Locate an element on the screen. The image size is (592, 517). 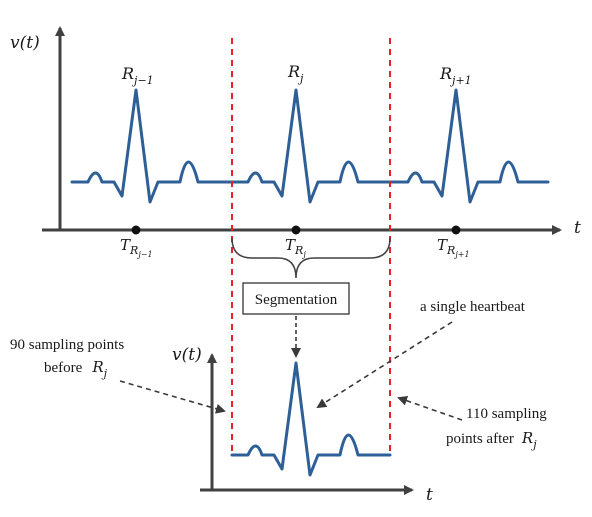
time-mark-label-j: TRj is located at coordinates (295, 247).